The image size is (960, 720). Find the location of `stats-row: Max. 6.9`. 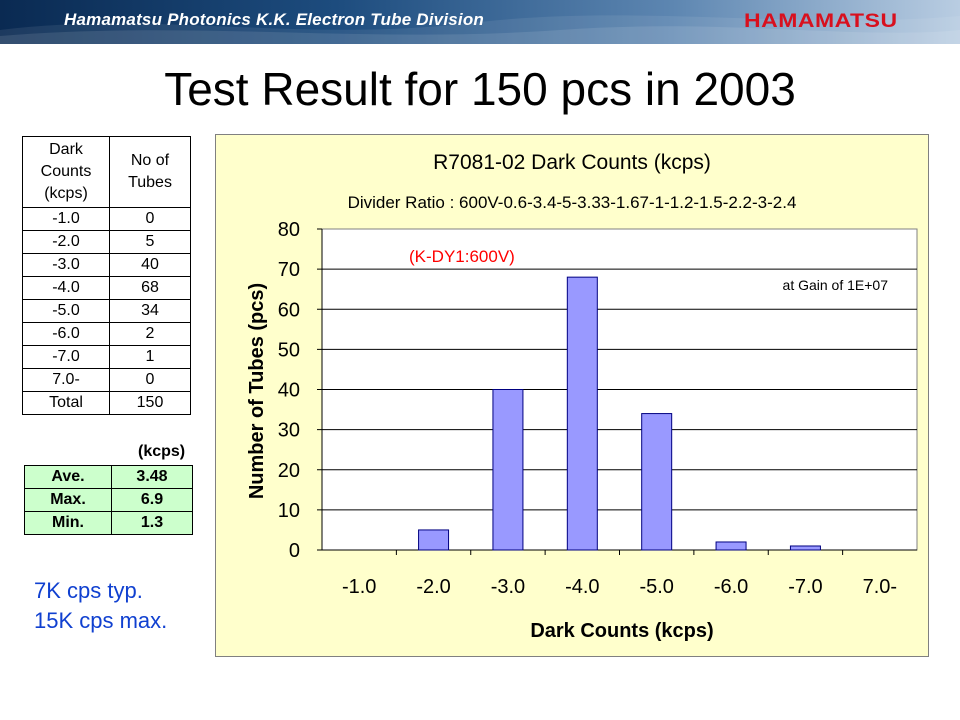

stats-row: Max. 6.9 is located at coordinates (108, 500).